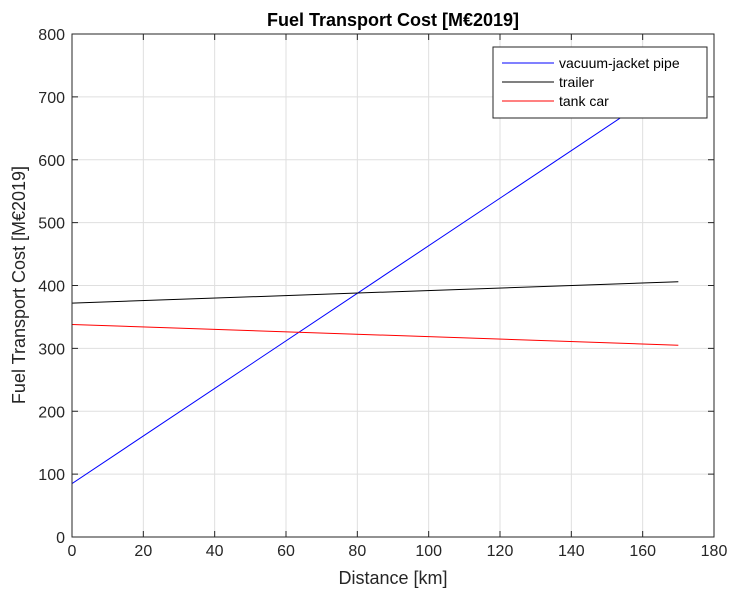  Describe the element at coordinates (600, 82) in the screenshot. I see `legend: vacuum-jacket pipe trailer tank car` at that location.